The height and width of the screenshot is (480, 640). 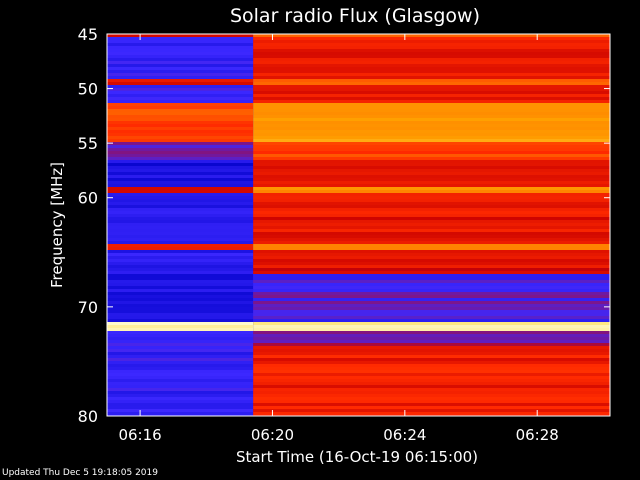 I want to click on y-tick-label: 60, so click(x=88, y=198).